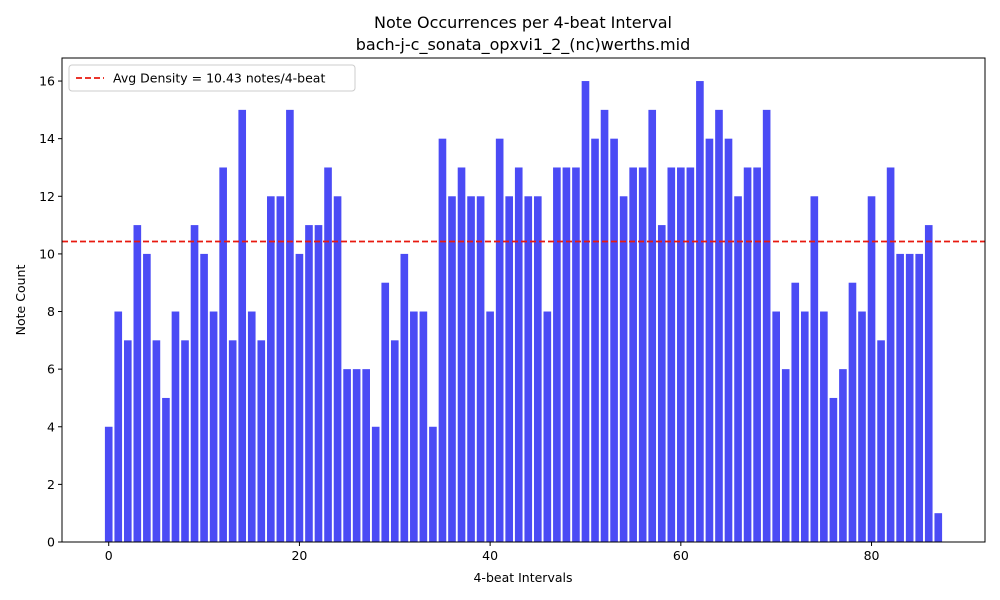 The width and height of the screenshot is (1000, 600). I want to click on x-tick-label: 0, so click(109, 555).